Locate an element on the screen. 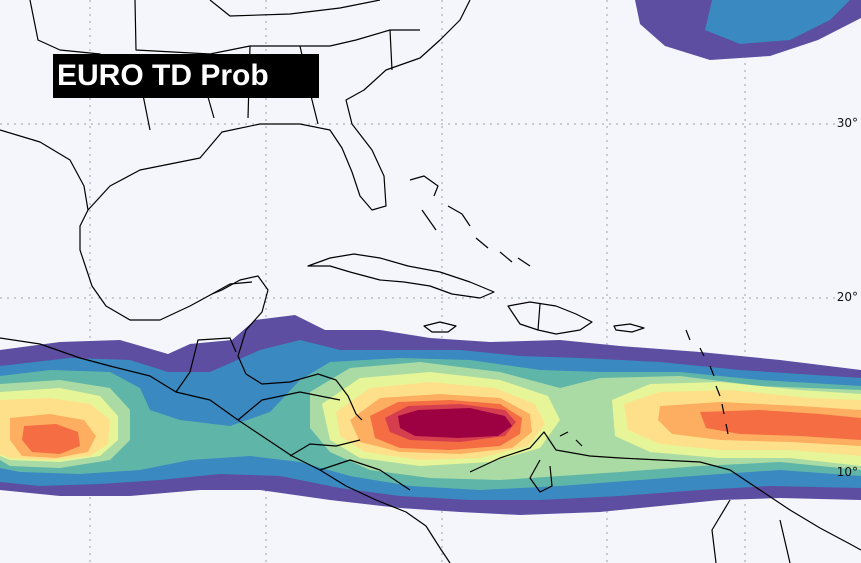 This screenshot has width=861, height=563. latitude-label-20: 20° is located at coordinates (847, 297).